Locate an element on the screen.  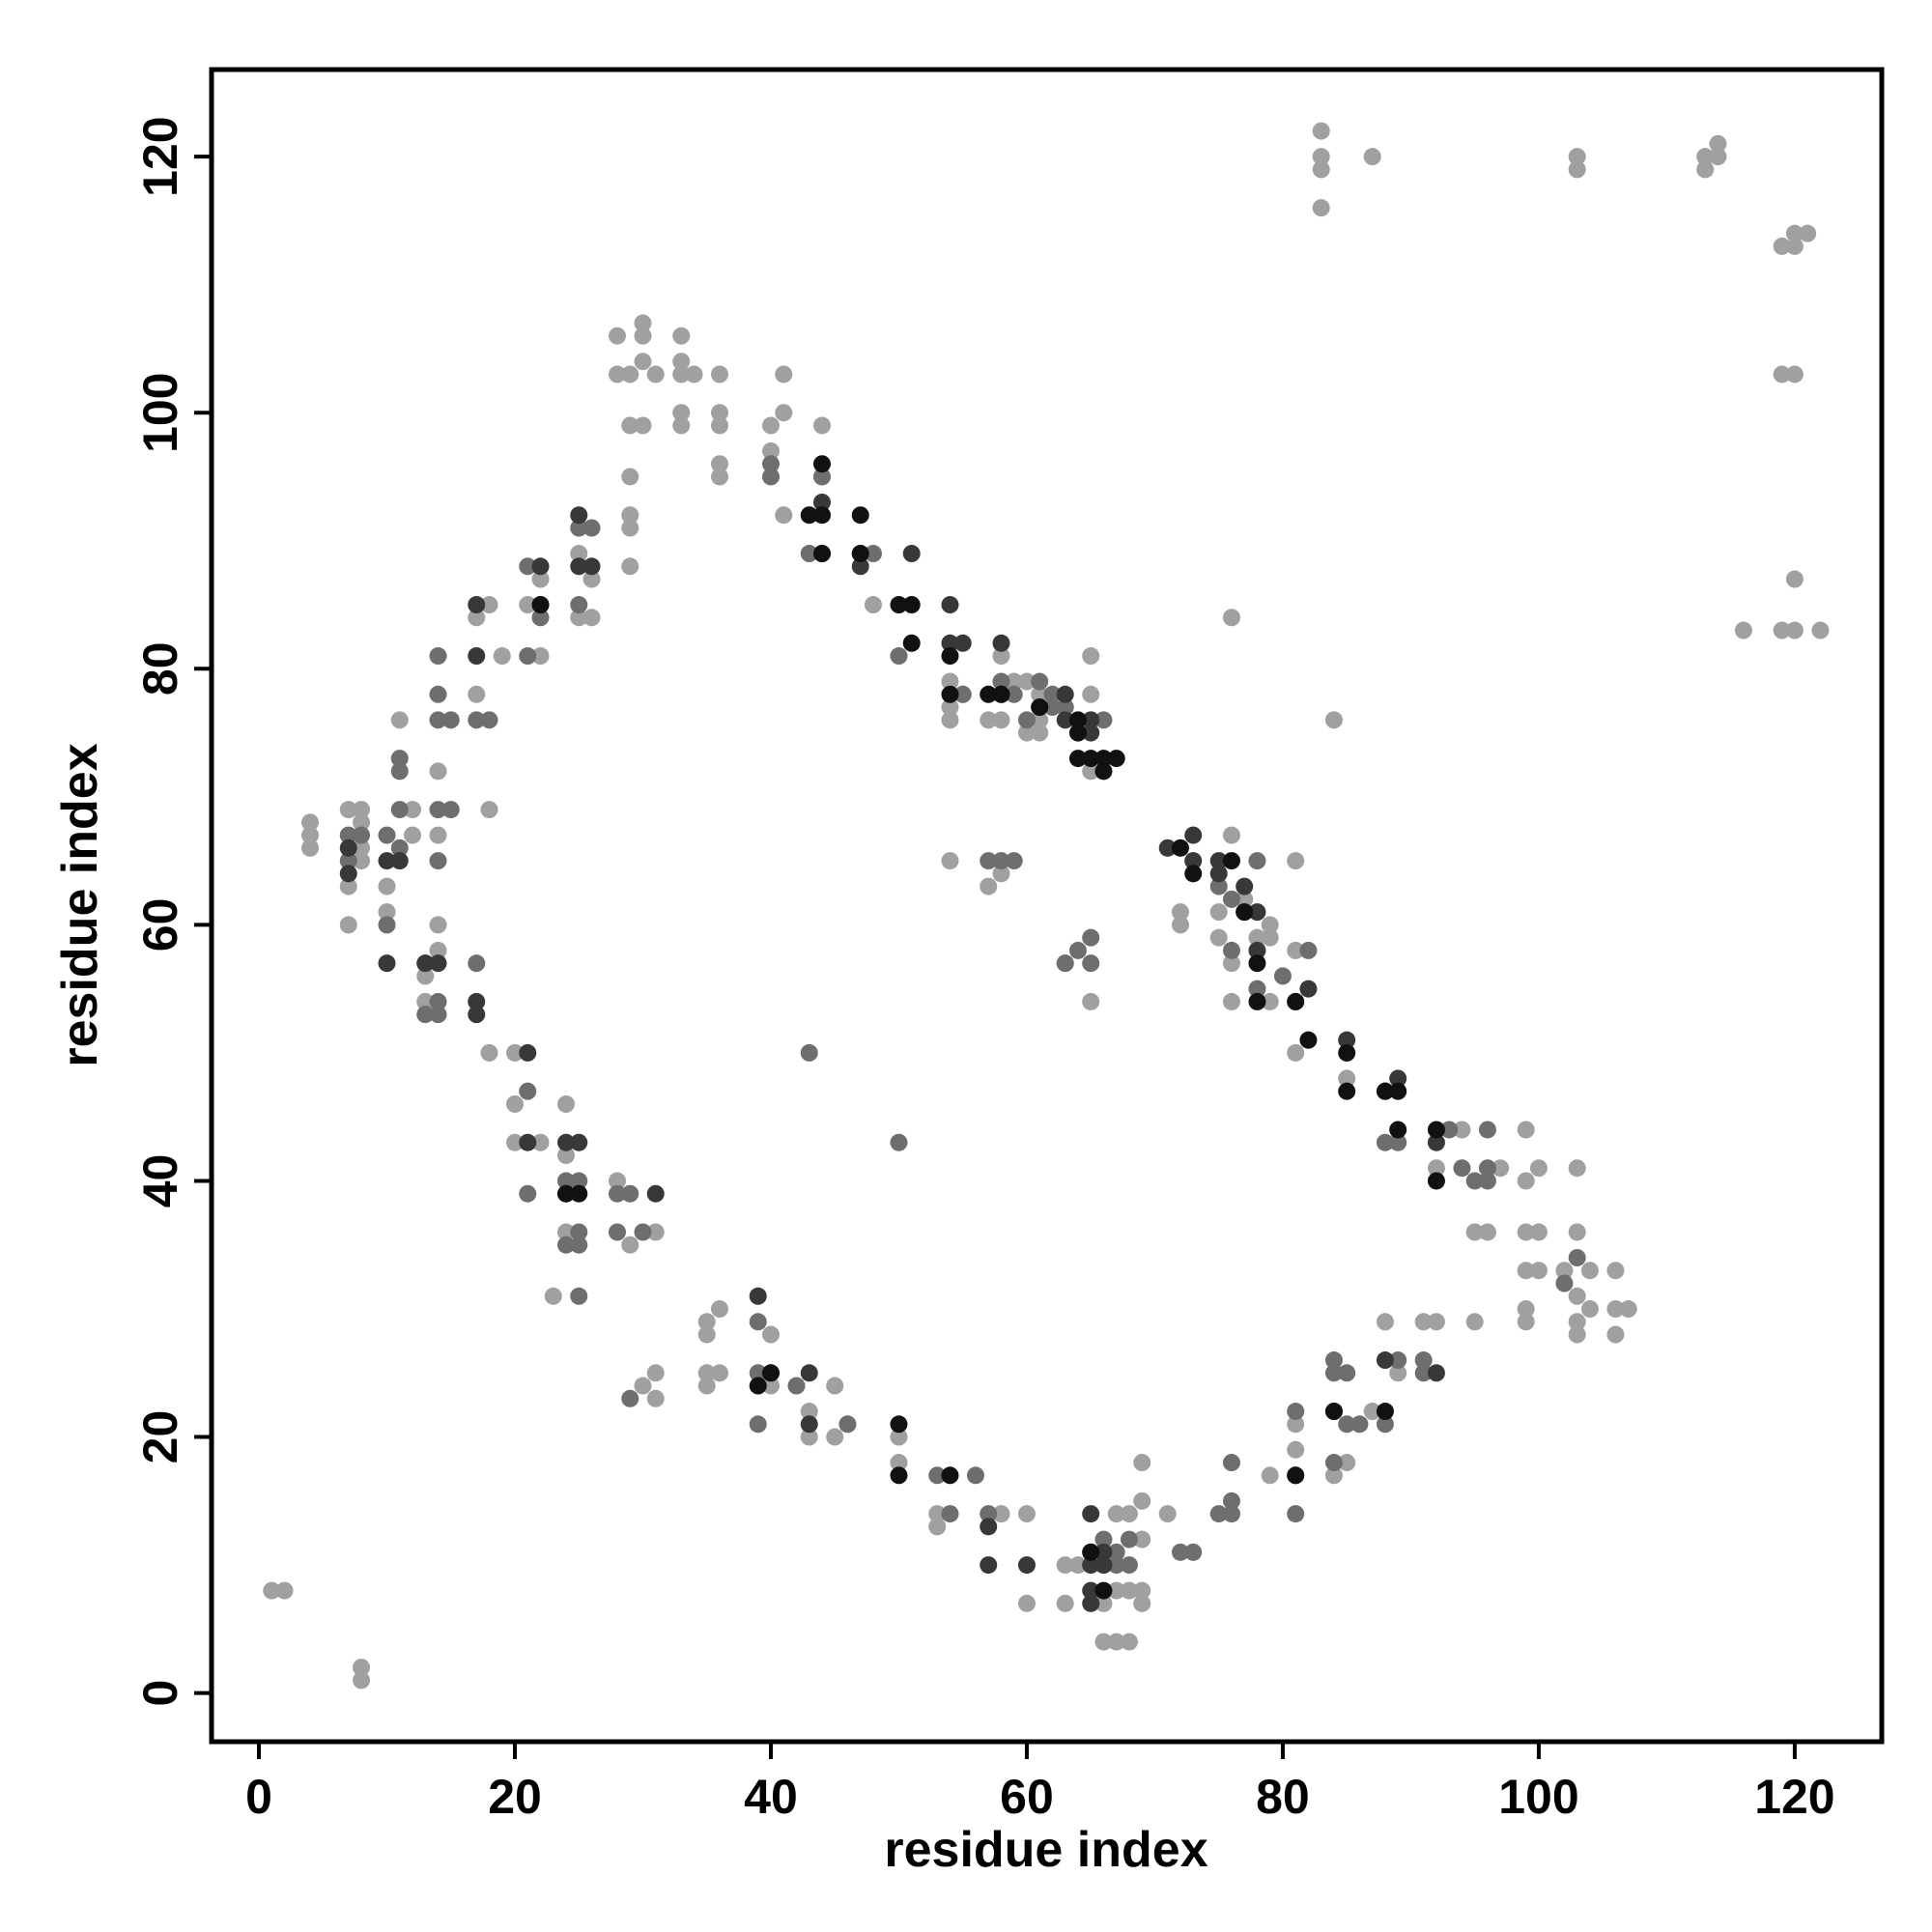
x-tick-label: 0 is located at coordinates (258, 1797).